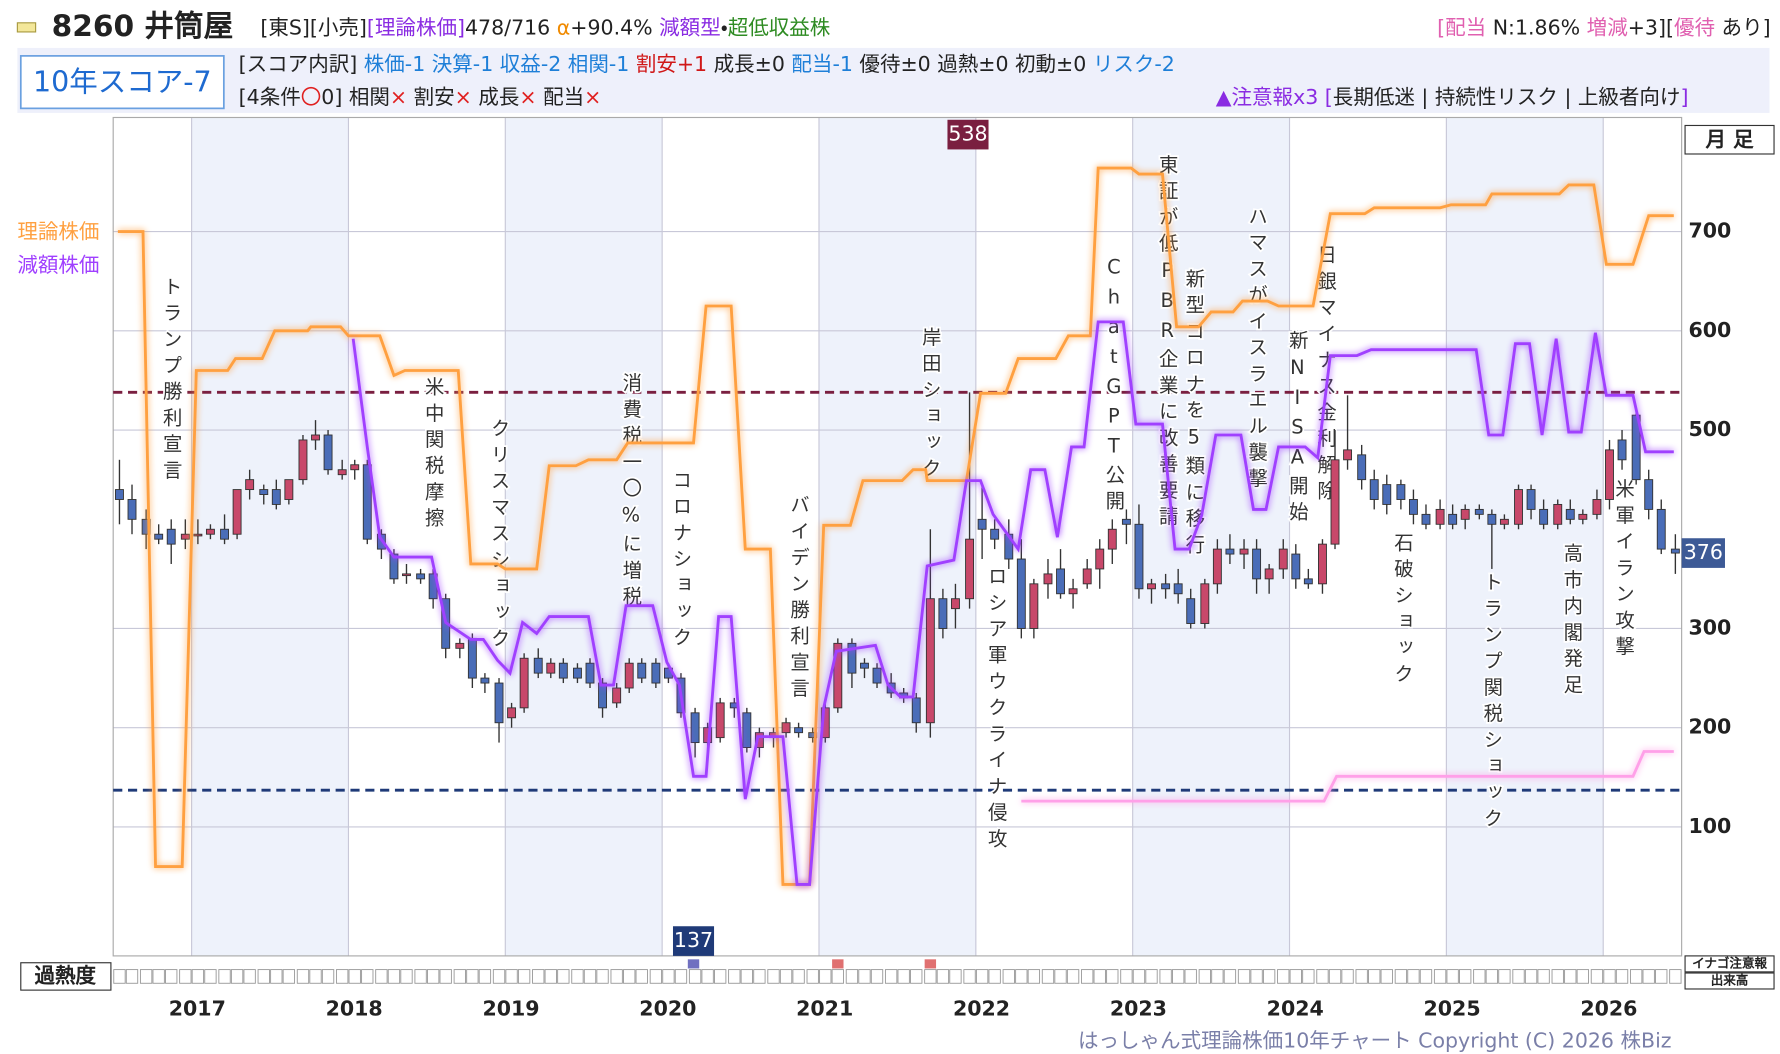 The image size is (1780, 1054). Describe the element at coordinates (779, 28) in the screenshot. I see `text-segment: 超低収益株` at that location.